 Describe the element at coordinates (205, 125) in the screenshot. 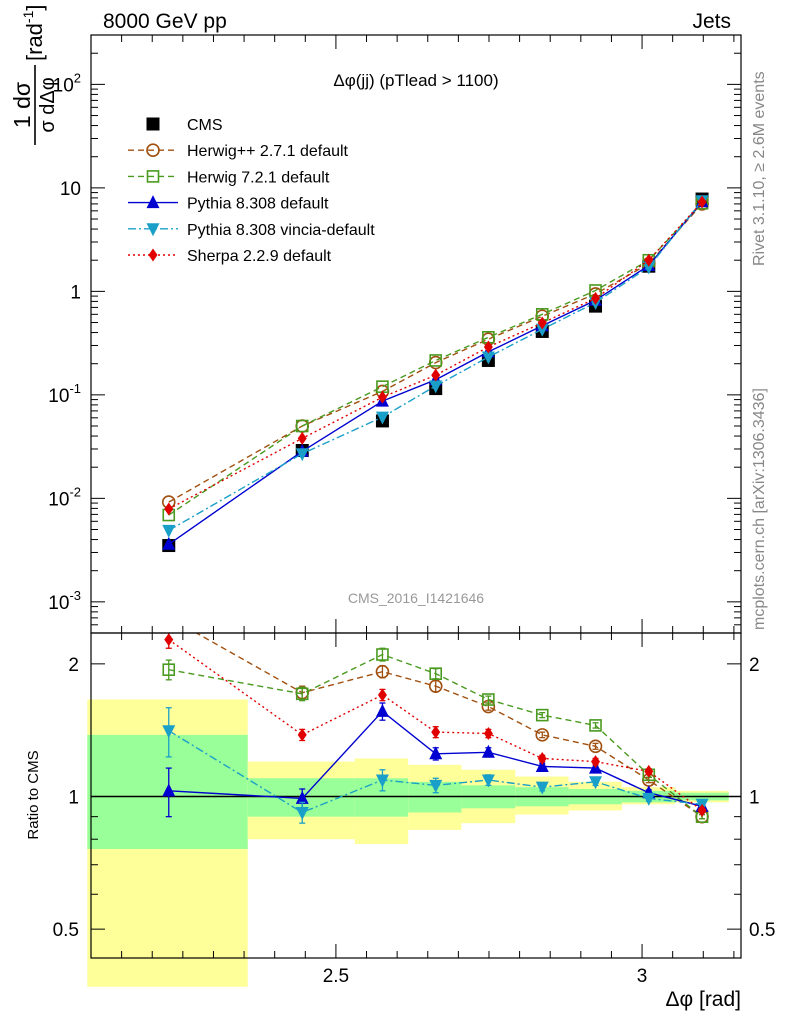

I see `legend-label: CMS` at that location.